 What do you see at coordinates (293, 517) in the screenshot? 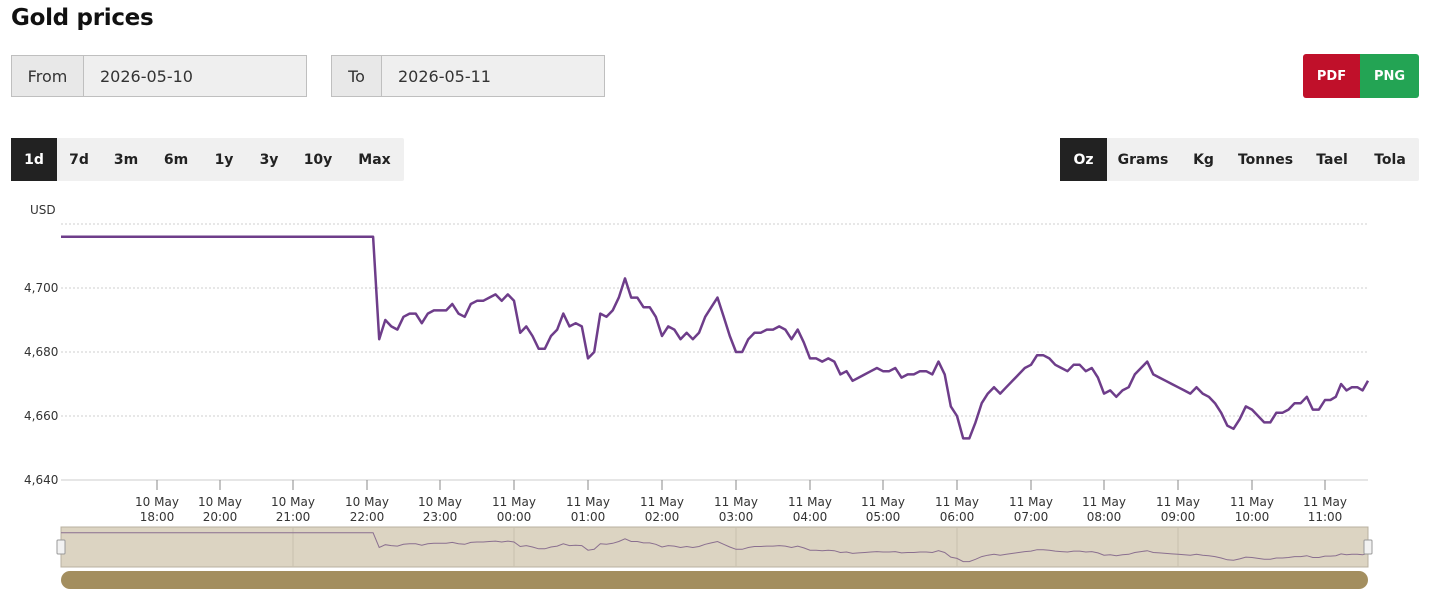
I see `x-tick-label: 21:00` at bounding box center [293, 517].